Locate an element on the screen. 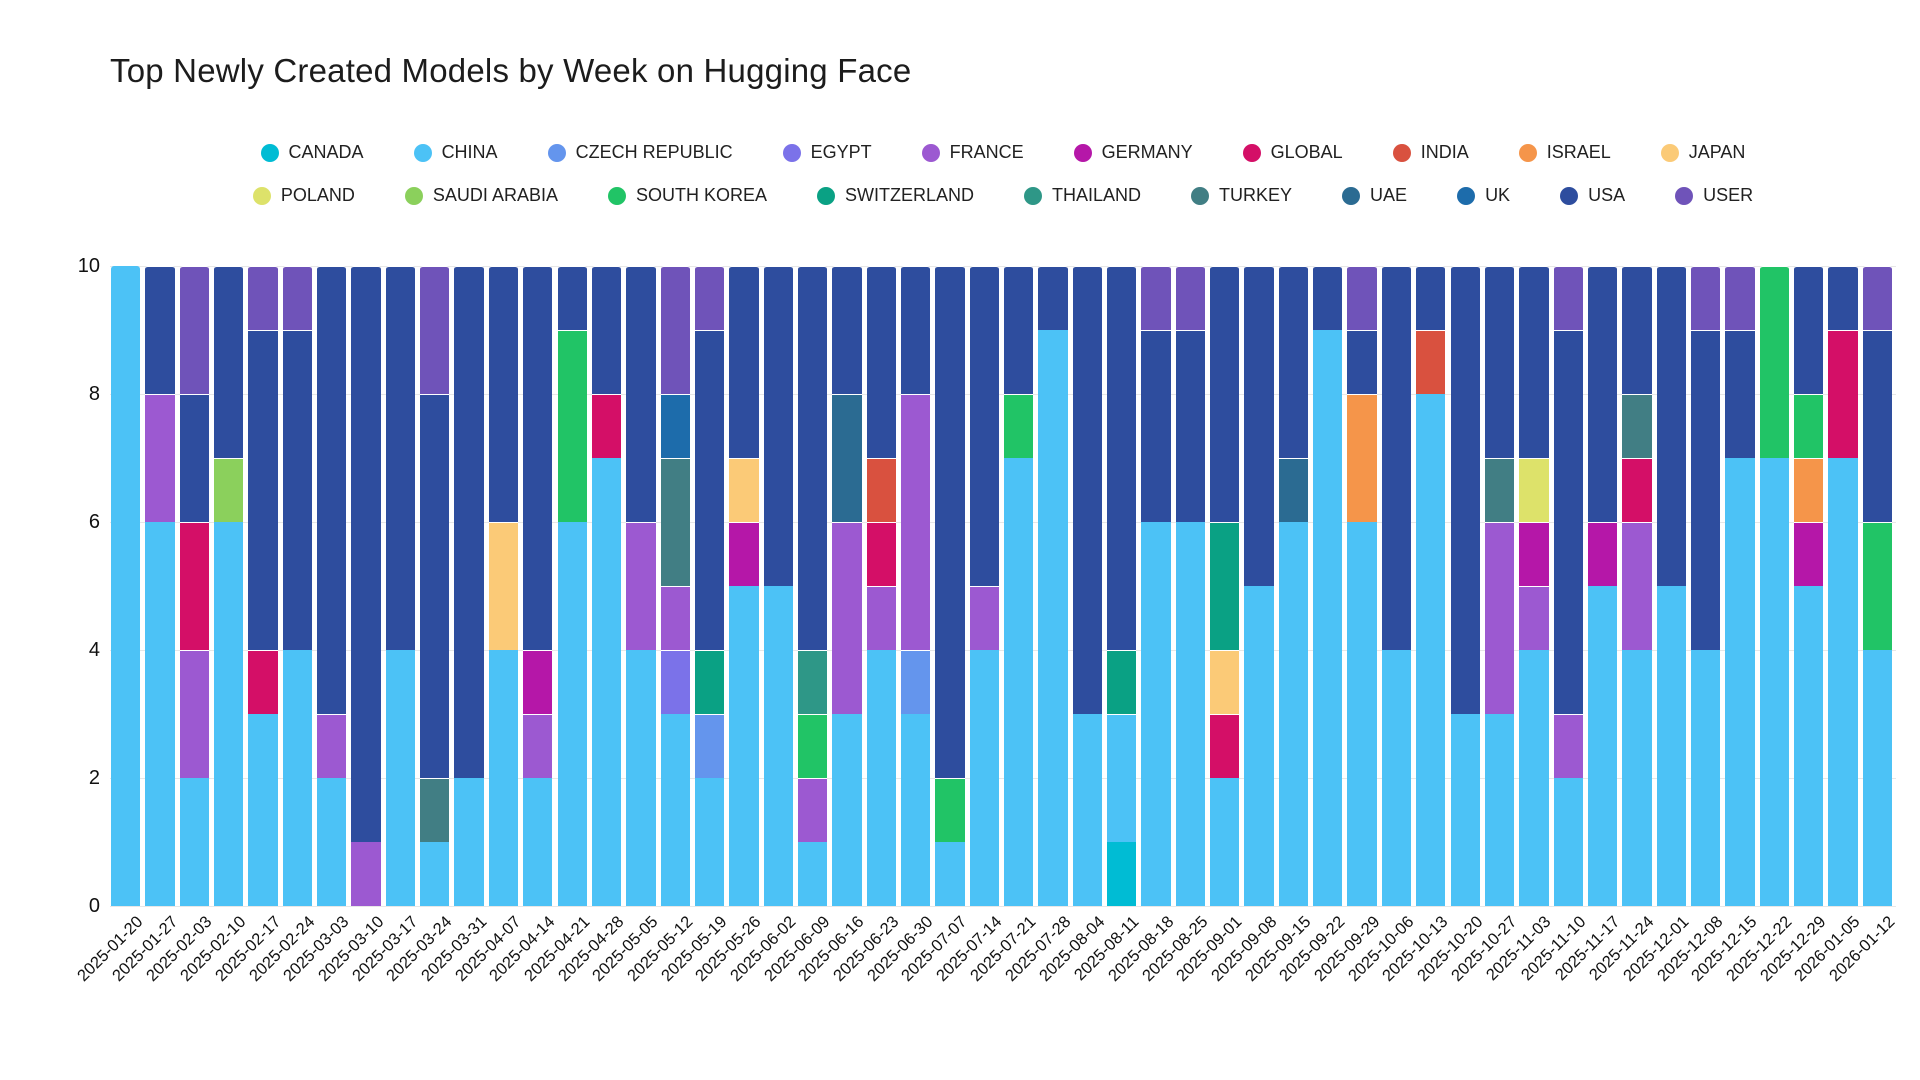 Image resolution: width=1920 pixels, height=1080 pixels. bar-segment-india is located at coordinates (881, 490).